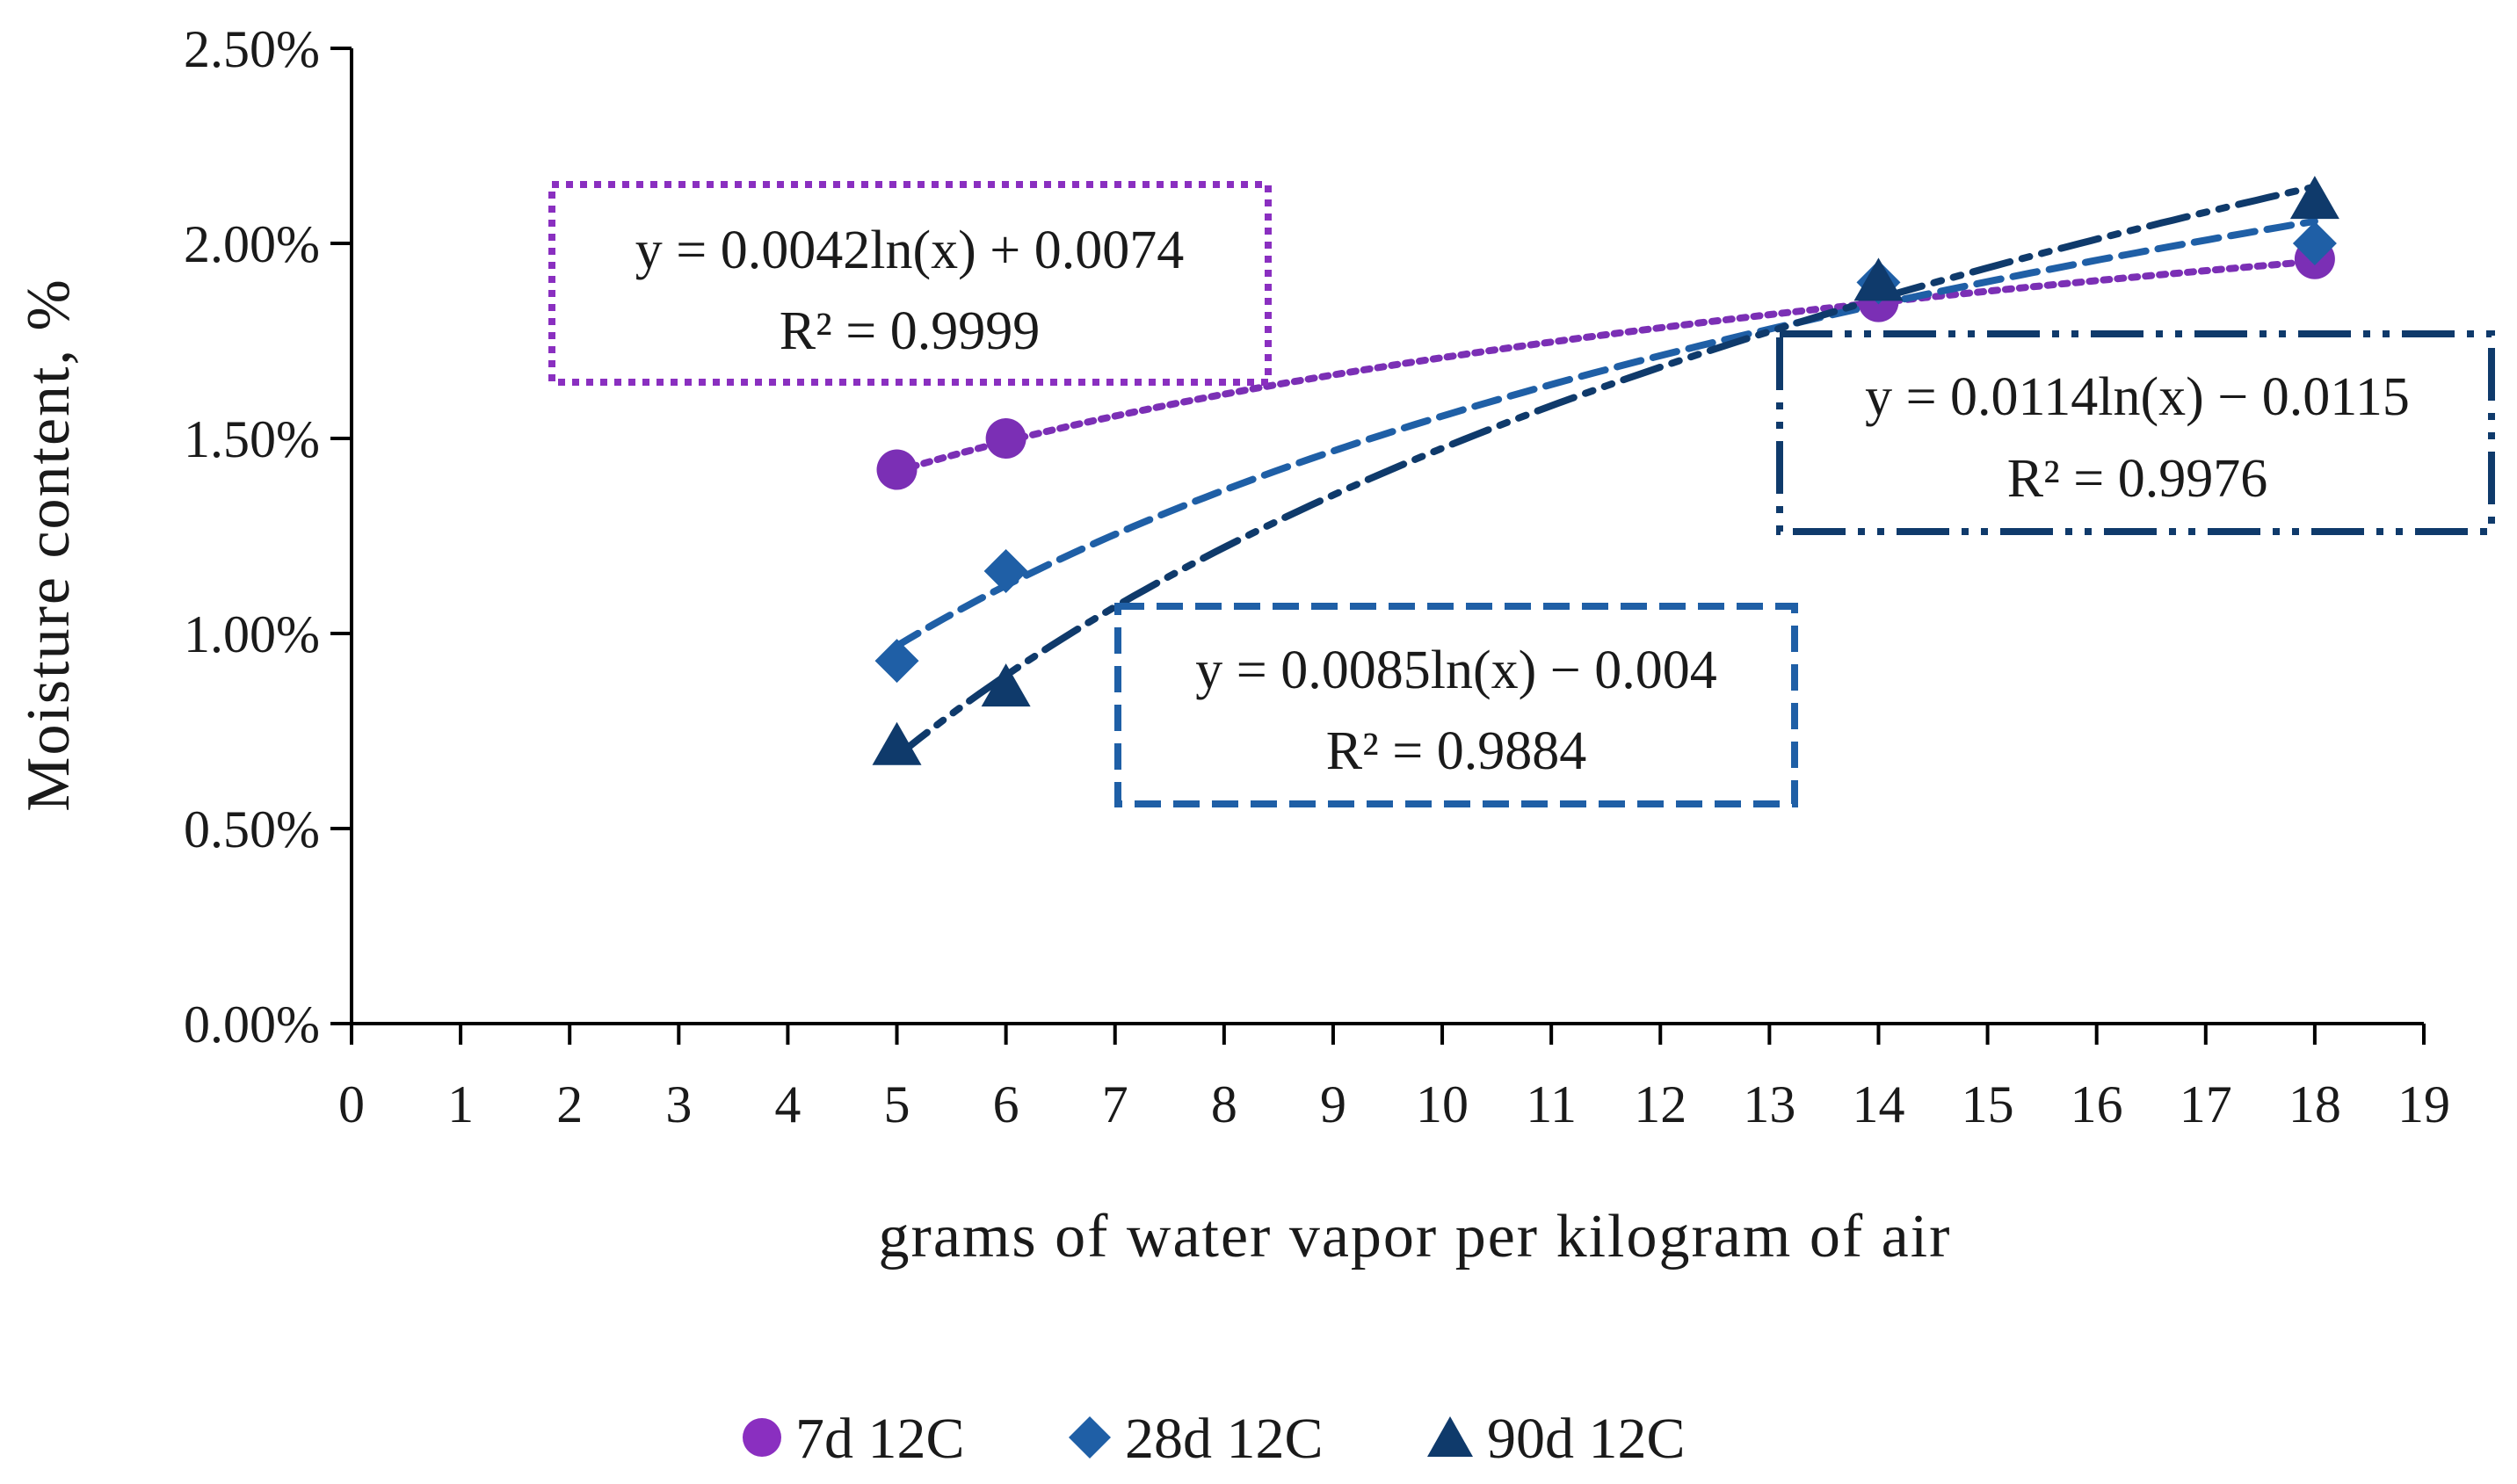 Image resolution: width=2517 pixels, height=1484 pixels. Describe the element at coordinates (788, 1104) in the screenshot. I see `x-tick-label: 4` at that location.